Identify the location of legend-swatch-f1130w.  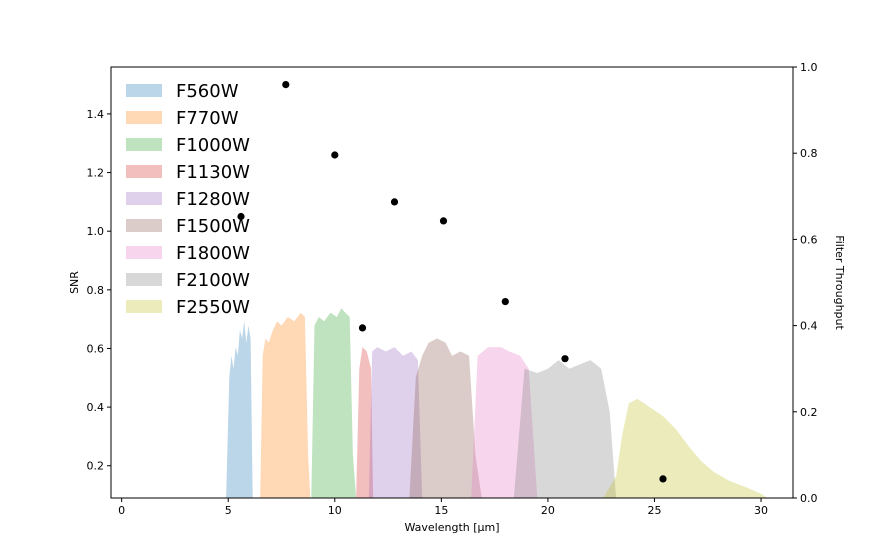
(144, 171).